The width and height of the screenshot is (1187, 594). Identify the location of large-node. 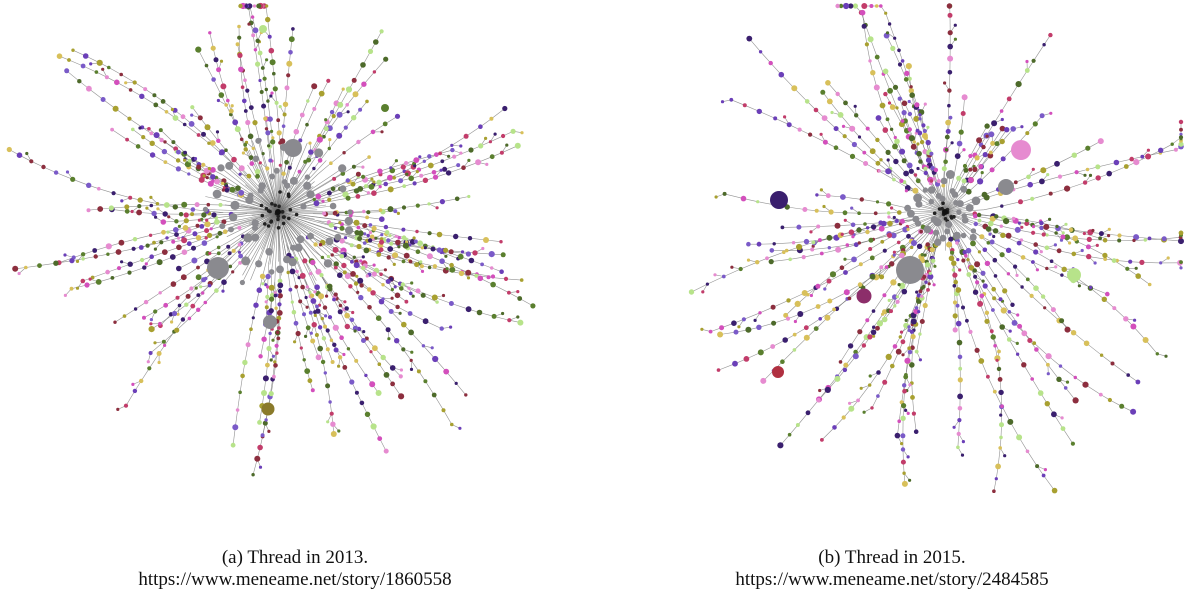
(293, 148).